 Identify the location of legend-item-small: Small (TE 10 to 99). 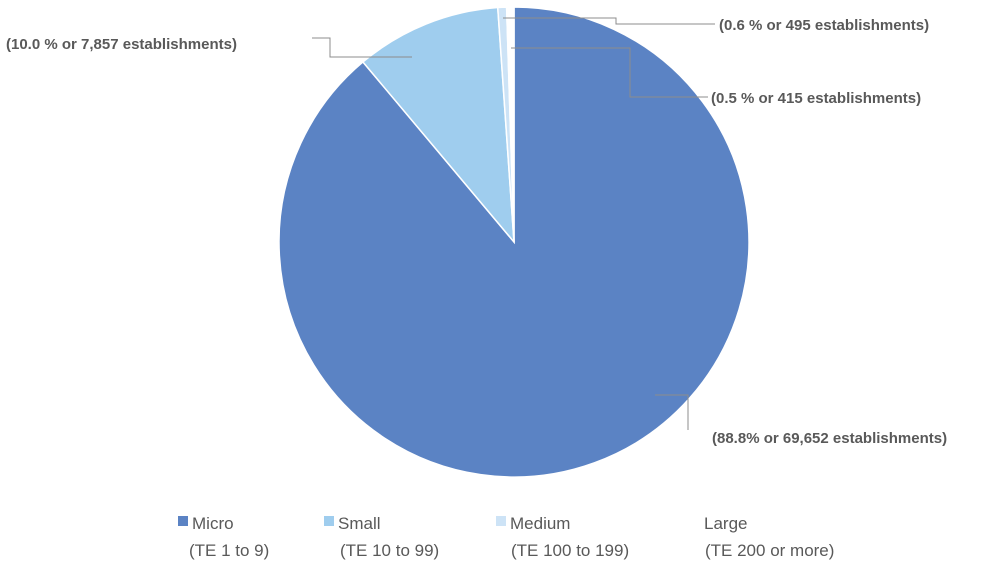
(381, 537).